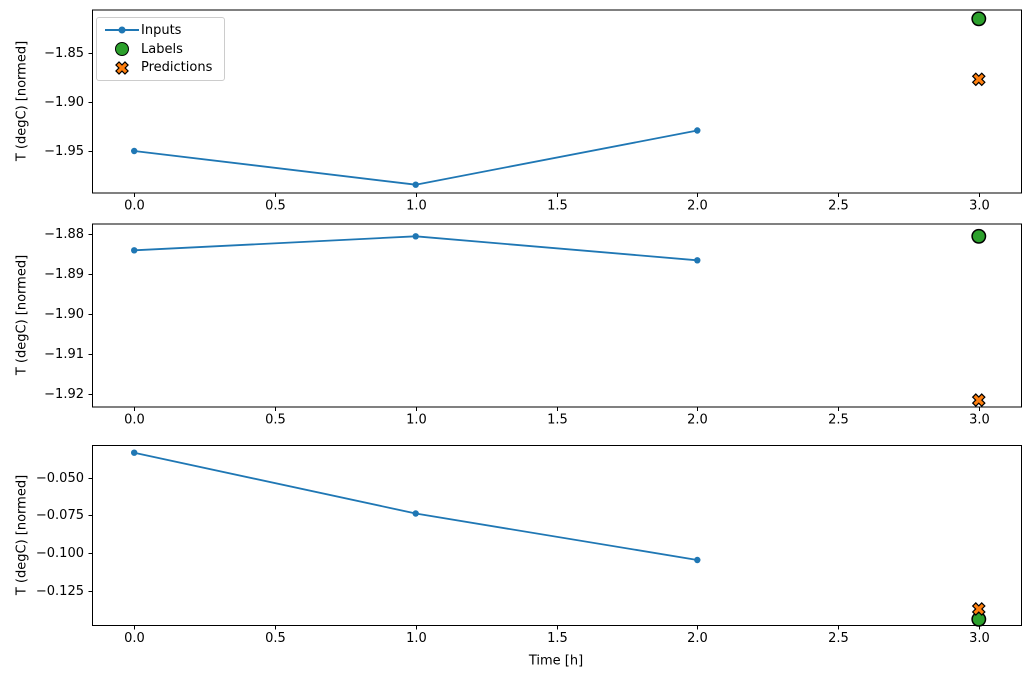  What do you see at coordinates (60, 478) in the screenshot?
I see `y-tick-label: −0.050` at bounding box center [60, 478].